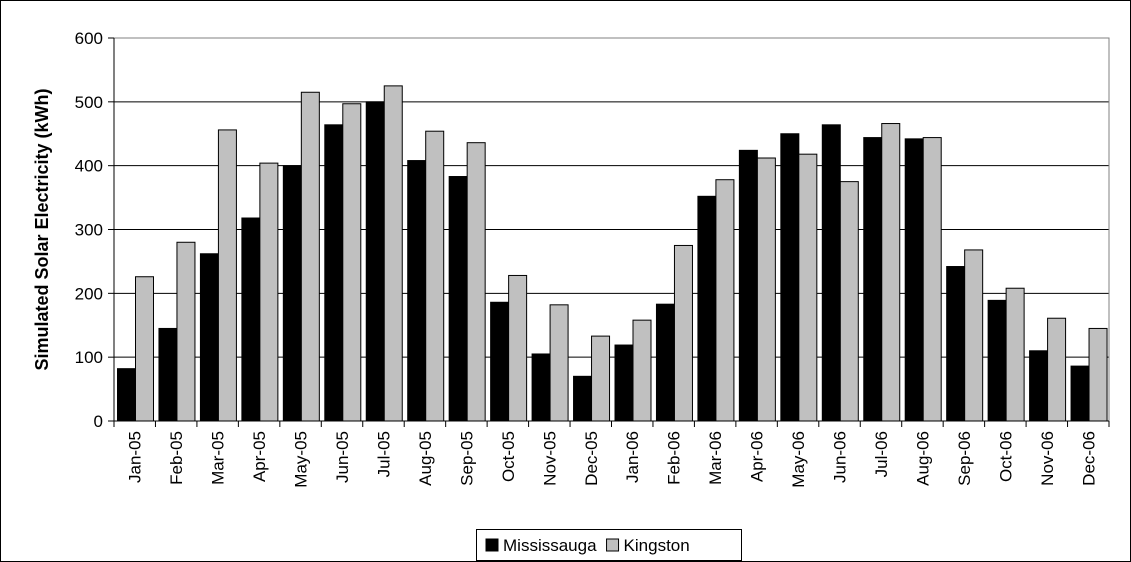 The height and width of the screenshot is (562, 1131). What do you see at coordinates (98, 421) in the screenshot?
I see `y-tick-label: 0` at bounding box center [98, 421].